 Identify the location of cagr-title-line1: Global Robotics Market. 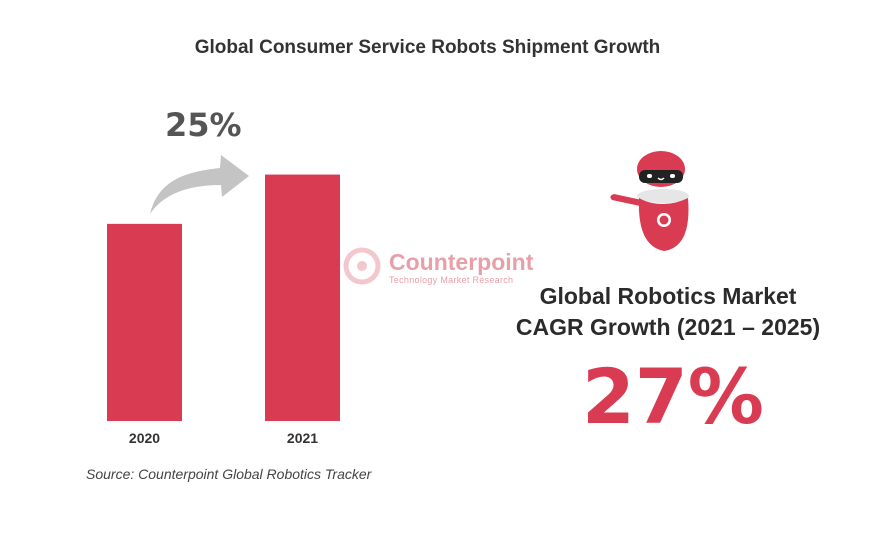
(668, 296).